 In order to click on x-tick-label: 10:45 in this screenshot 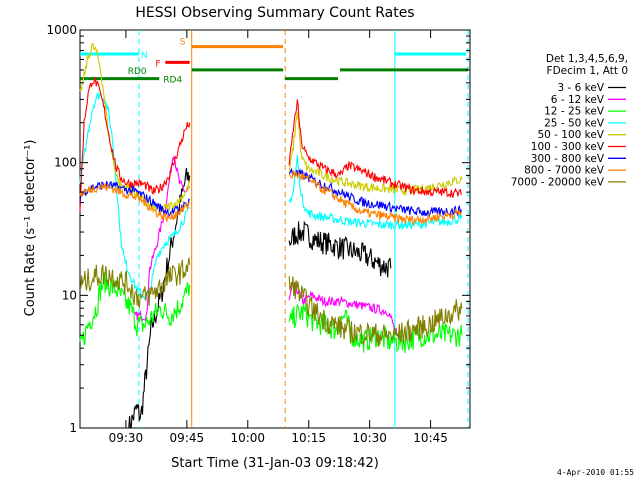, I will do `click(430, 438)`.